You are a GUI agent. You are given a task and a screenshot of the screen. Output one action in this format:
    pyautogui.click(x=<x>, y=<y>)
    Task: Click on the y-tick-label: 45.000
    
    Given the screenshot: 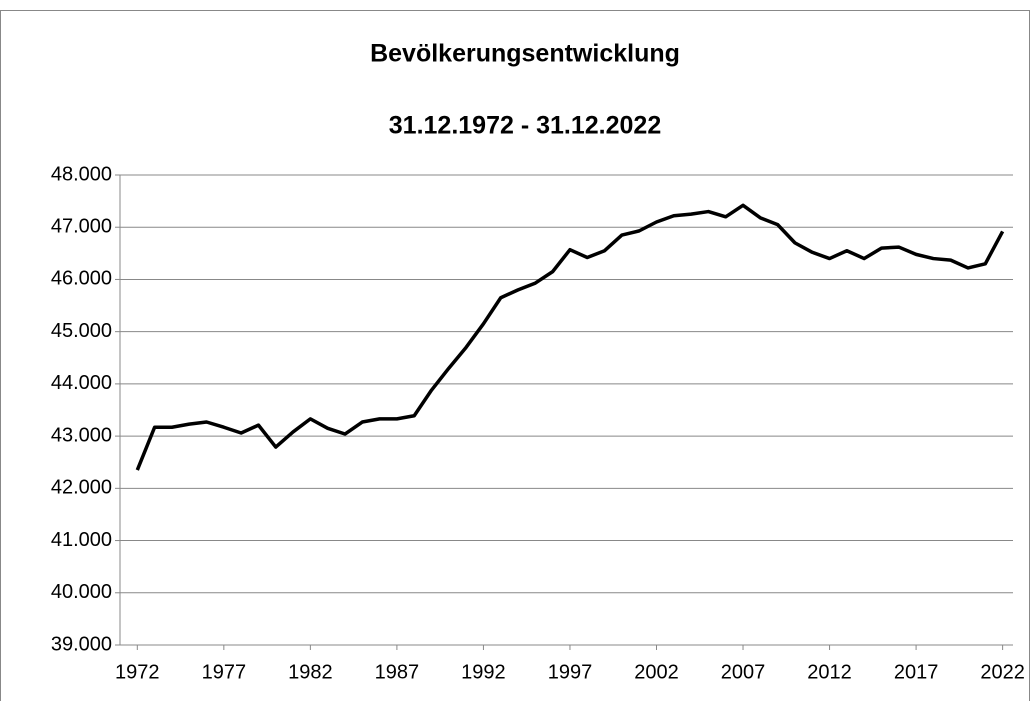 What is the action you would take?
    pyautogui.click(x=81, y=331)
    